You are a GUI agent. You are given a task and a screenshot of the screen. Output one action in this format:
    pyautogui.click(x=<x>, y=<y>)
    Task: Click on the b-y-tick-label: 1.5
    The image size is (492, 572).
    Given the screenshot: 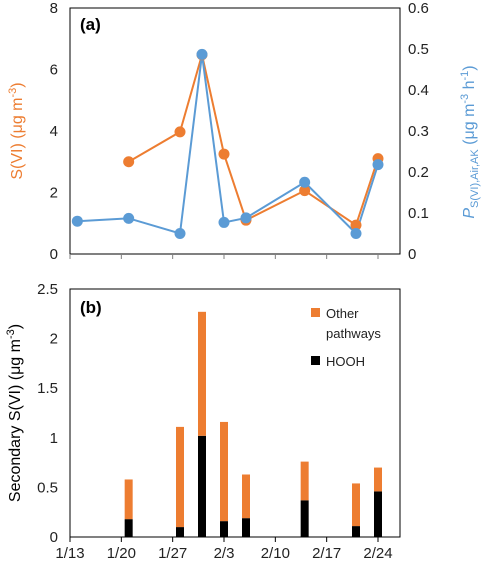 What is the action you would take?
    pyautogui.click(x=47, y=388)
    